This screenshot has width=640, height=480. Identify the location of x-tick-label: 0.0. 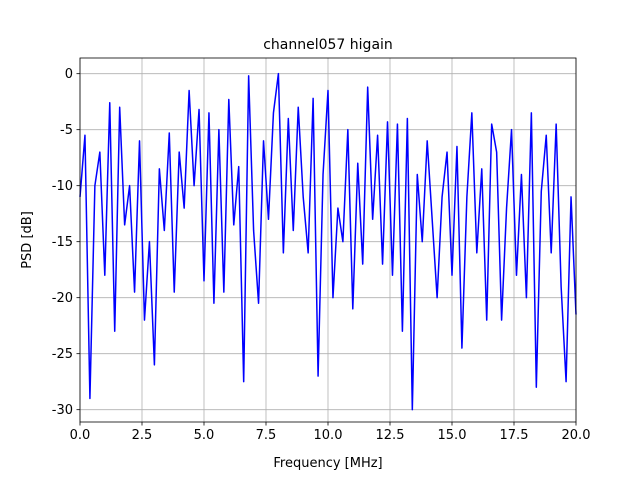
(80, 435).